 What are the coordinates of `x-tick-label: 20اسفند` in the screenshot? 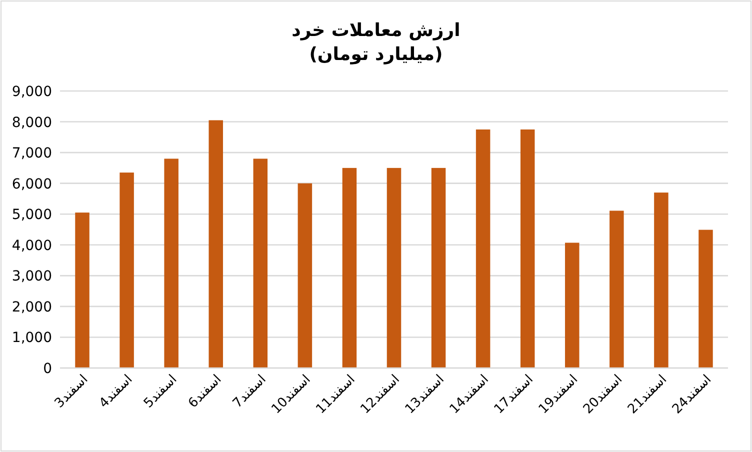 It's located at (603, 395).